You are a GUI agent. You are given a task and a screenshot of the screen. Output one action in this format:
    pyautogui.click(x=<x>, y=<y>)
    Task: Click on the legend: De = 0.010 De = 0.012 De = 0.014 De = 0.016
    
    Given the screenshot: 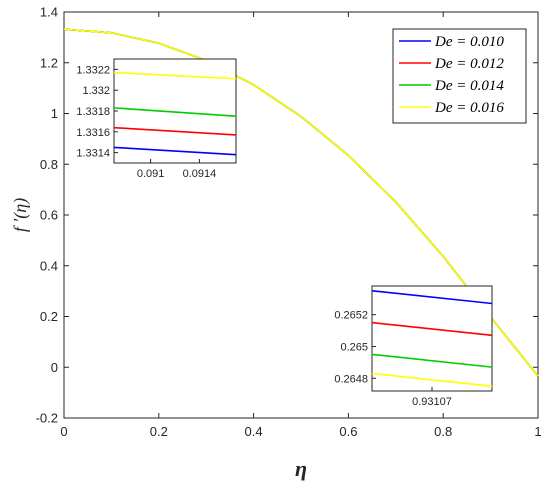 What is the action you would take?
    pyautogui.click(x=459, y=76)
    